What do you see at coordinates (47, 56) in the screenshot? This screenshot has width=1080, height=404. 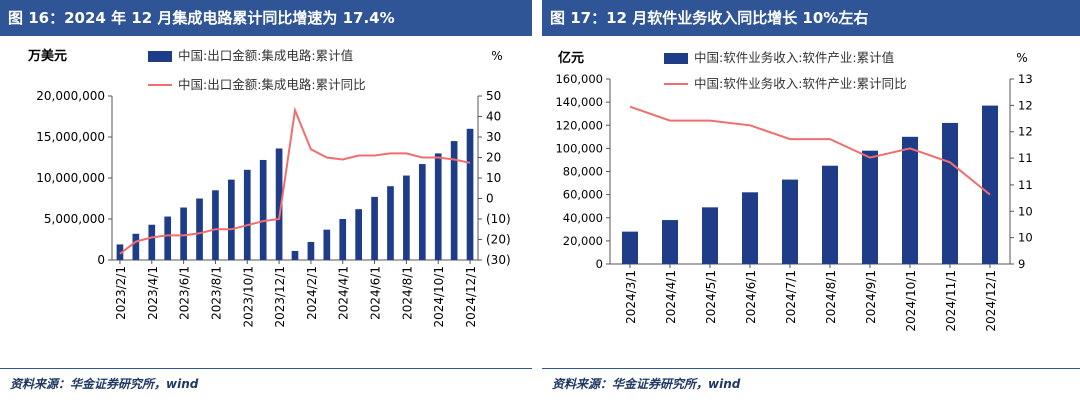 I see `left-axis-unit: 万美元` at bounding box center [47, 56].